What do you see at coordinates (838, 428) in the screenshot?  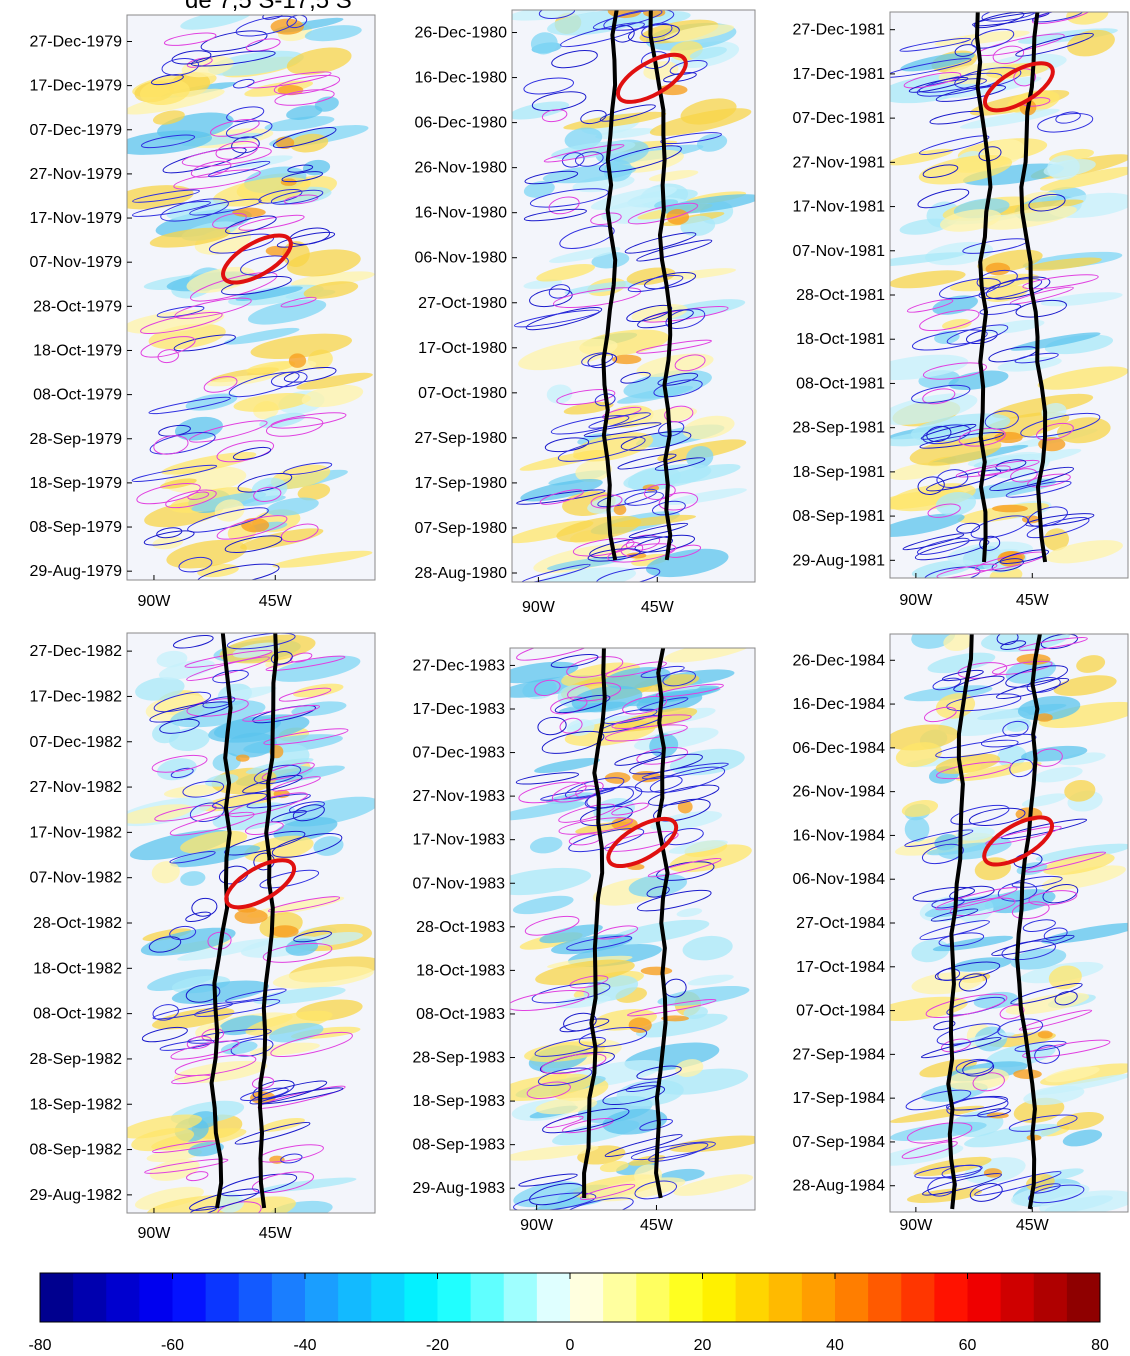 I see `y-tick-label: 28-Sep-1981` at bounding box center [838, 428].